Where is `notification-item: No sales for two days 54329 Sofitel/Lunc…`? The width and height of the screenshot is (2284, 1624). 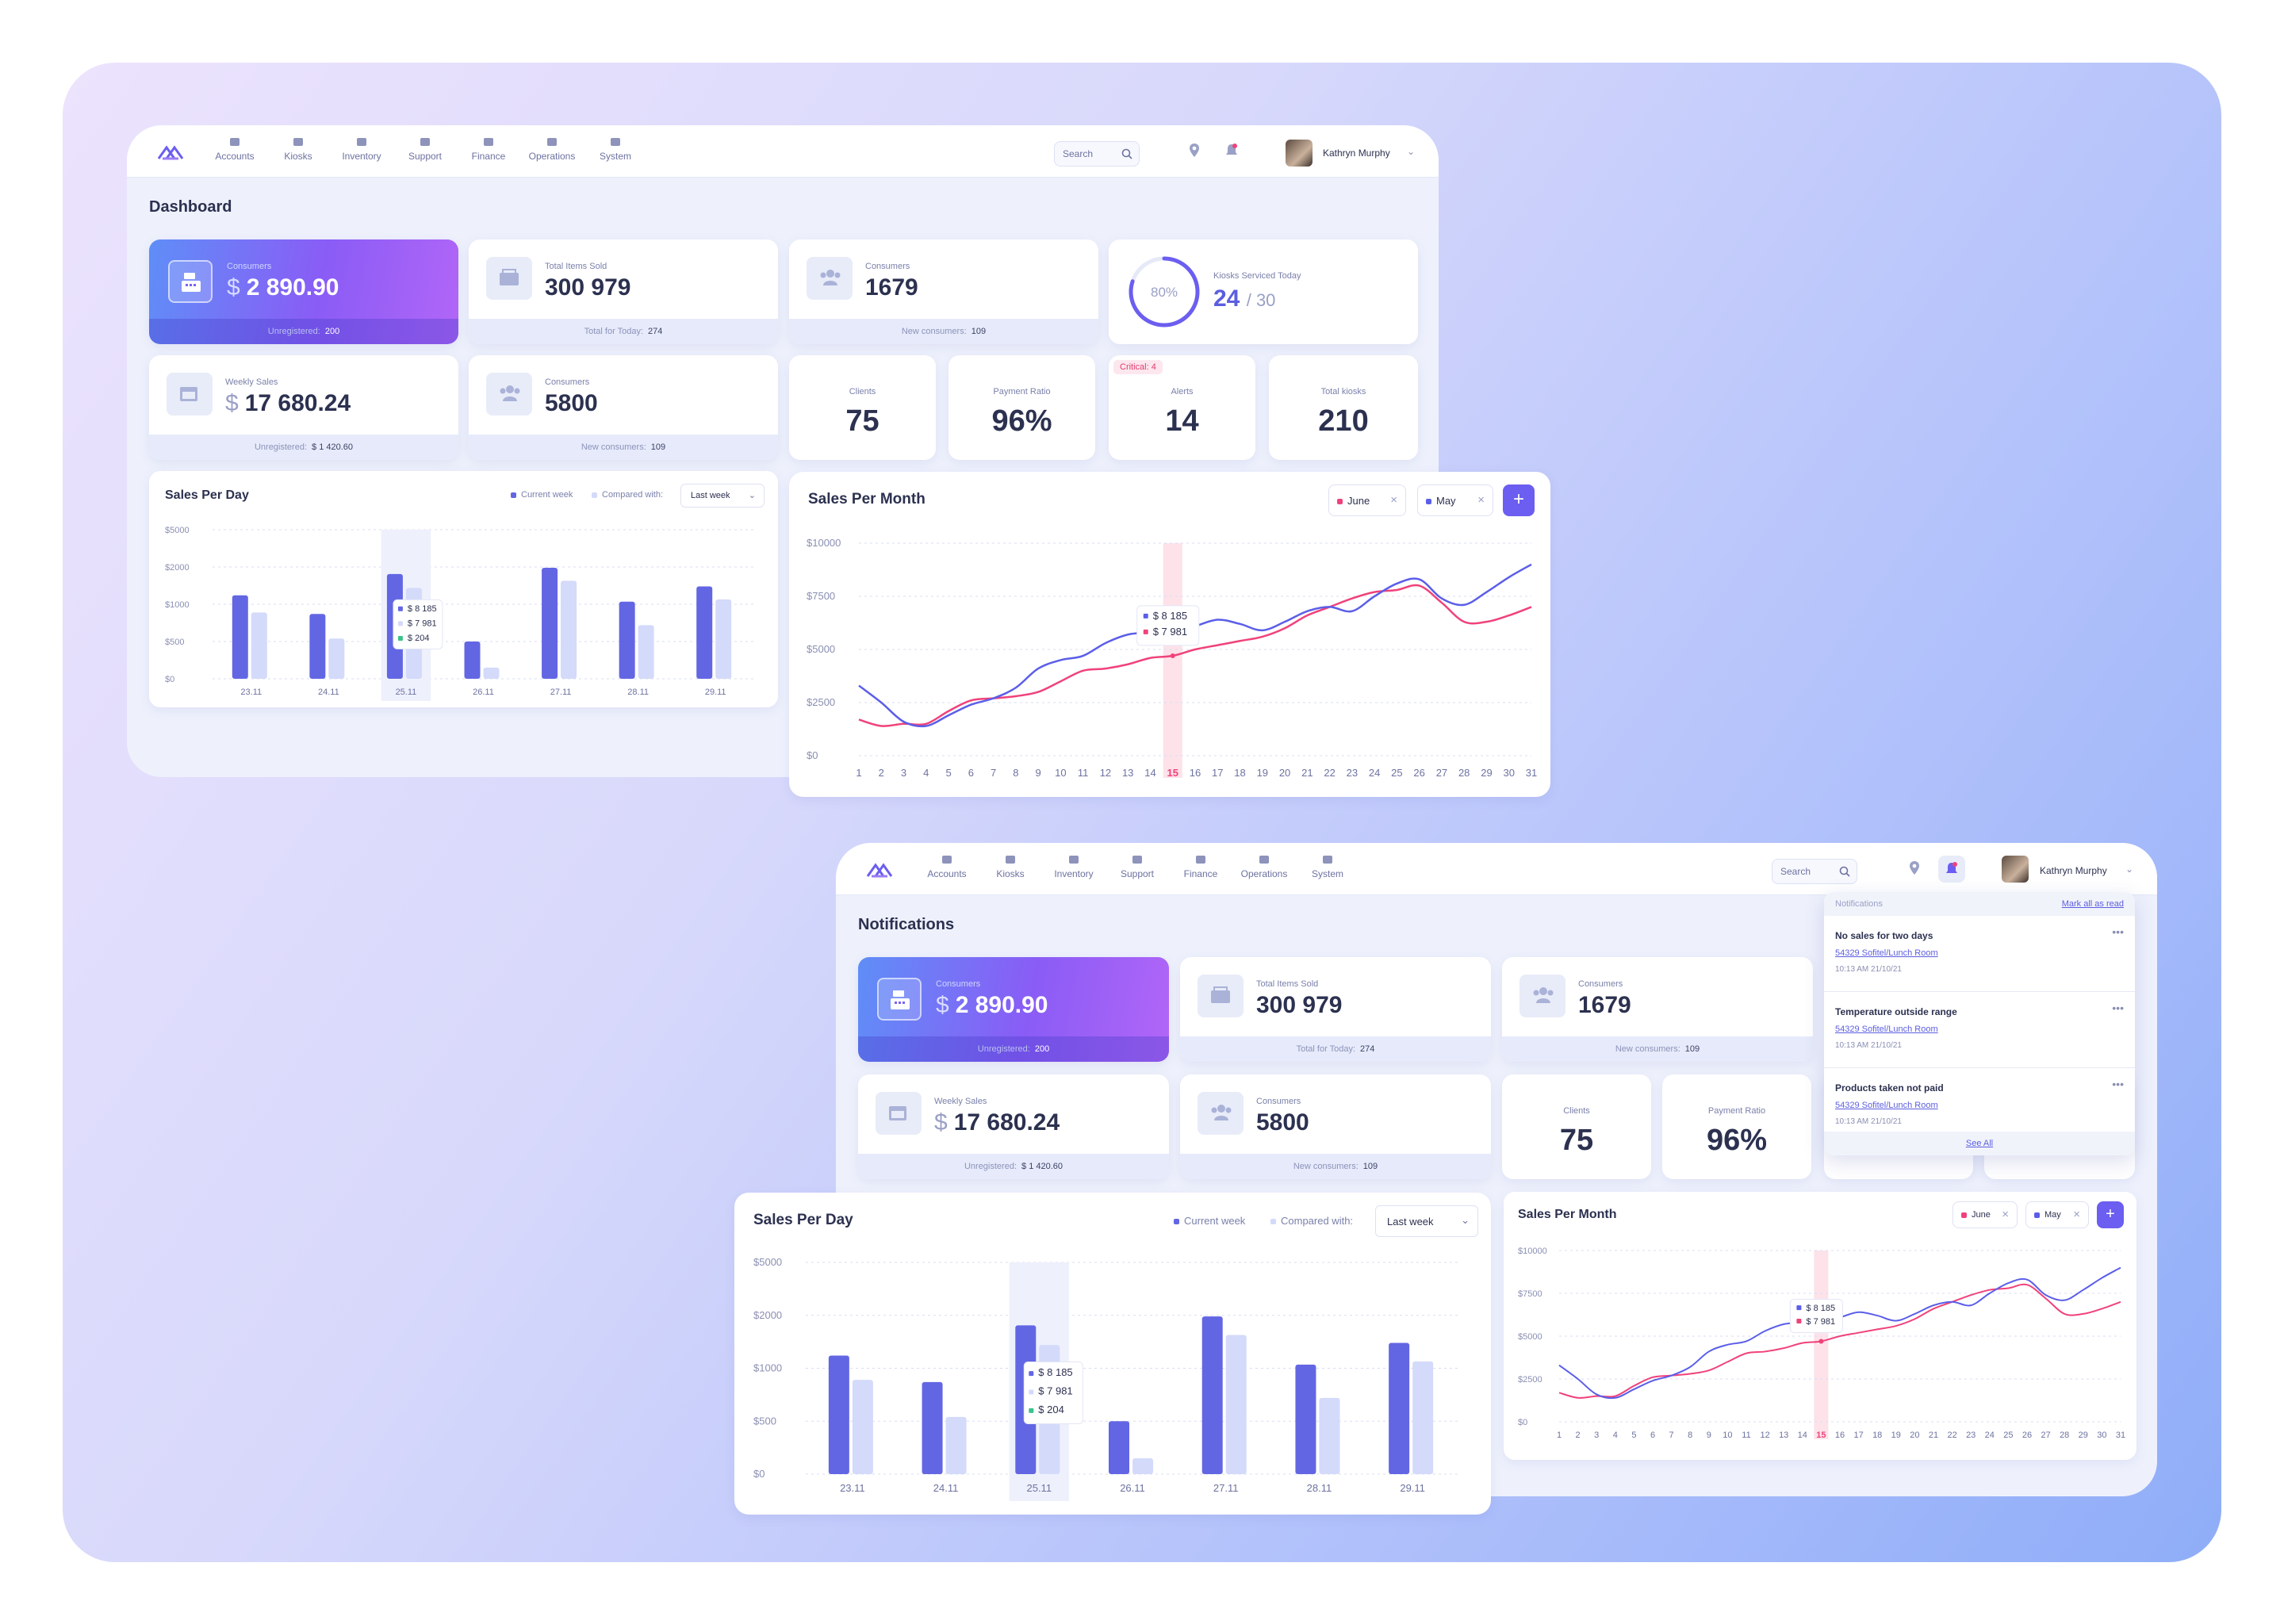
notification-item: No sales for two days 54329 Sofitel/Lunc… is located at coordinates (1979, 954).